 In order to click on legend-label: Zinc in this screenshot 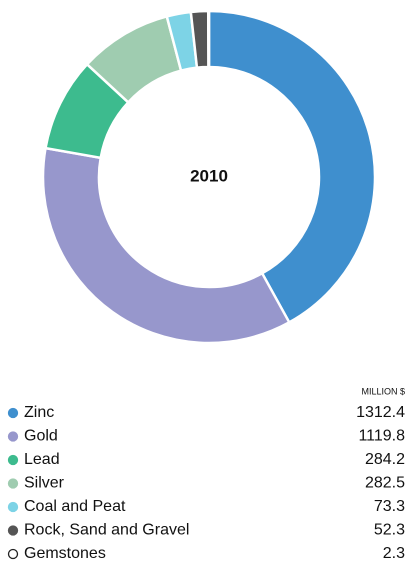, I will do `click(39, 412)`.